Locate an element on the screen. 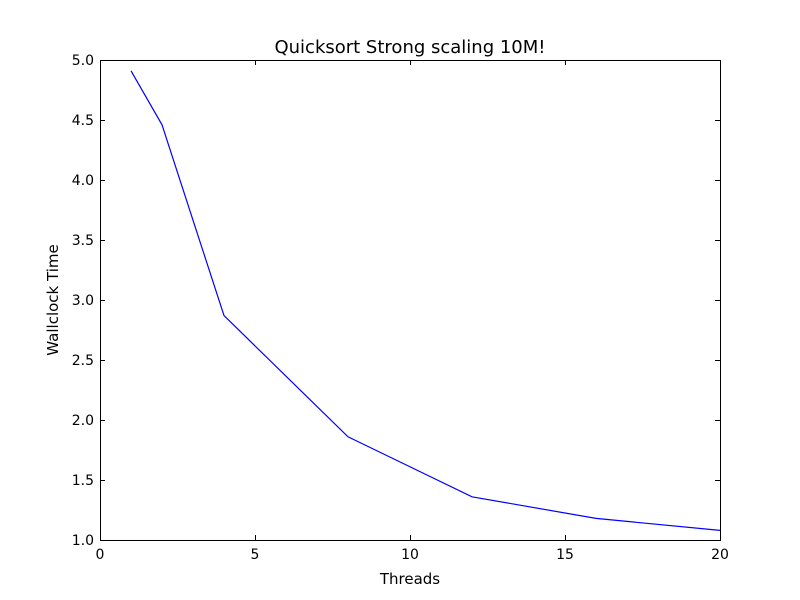  y-tick-label: 3.0 is located at coordinates (83, 301).